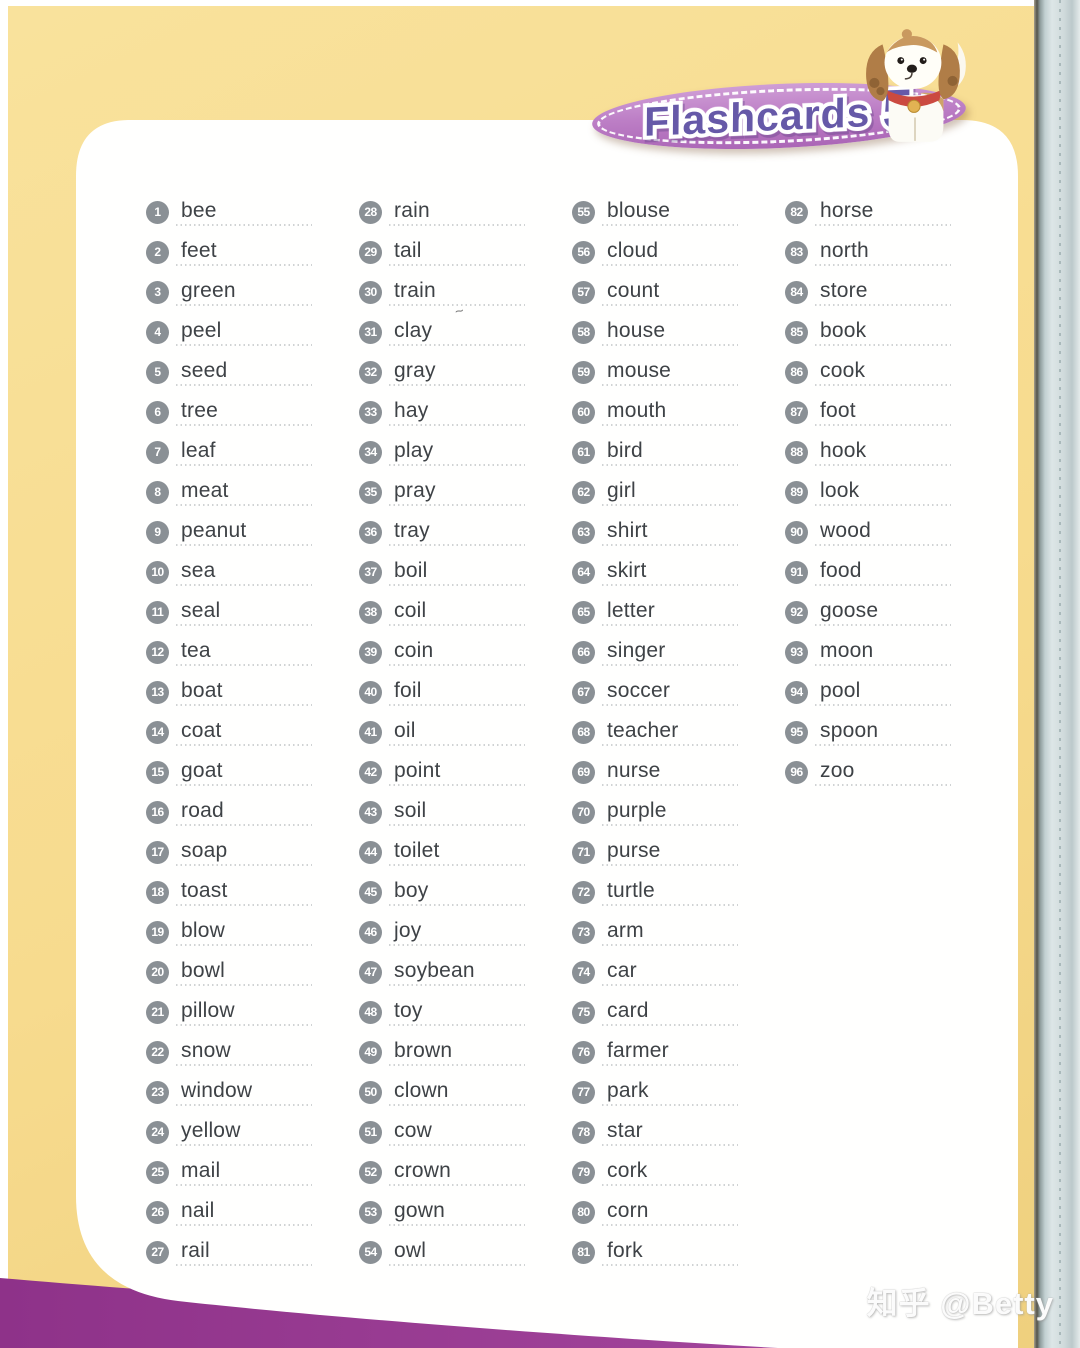 The image size is (1080, 1348). What do you see at coordinates (370, 412) in the screenshot?
I see `item-number-badge: 33` at bounding box center [370, 412].